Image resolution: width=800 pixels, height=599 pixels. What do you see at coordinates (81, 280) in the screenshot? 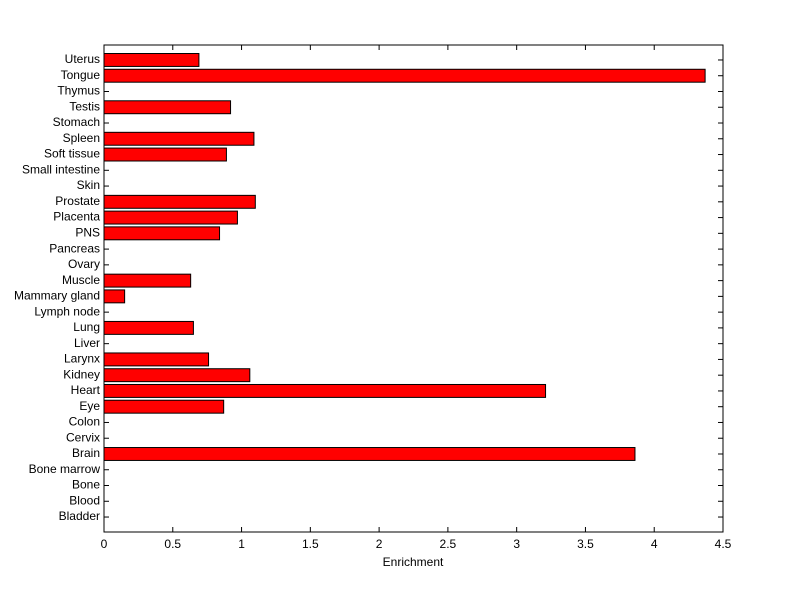
I see `y-tick-label: Muscle` at bounding box center [81, 280].